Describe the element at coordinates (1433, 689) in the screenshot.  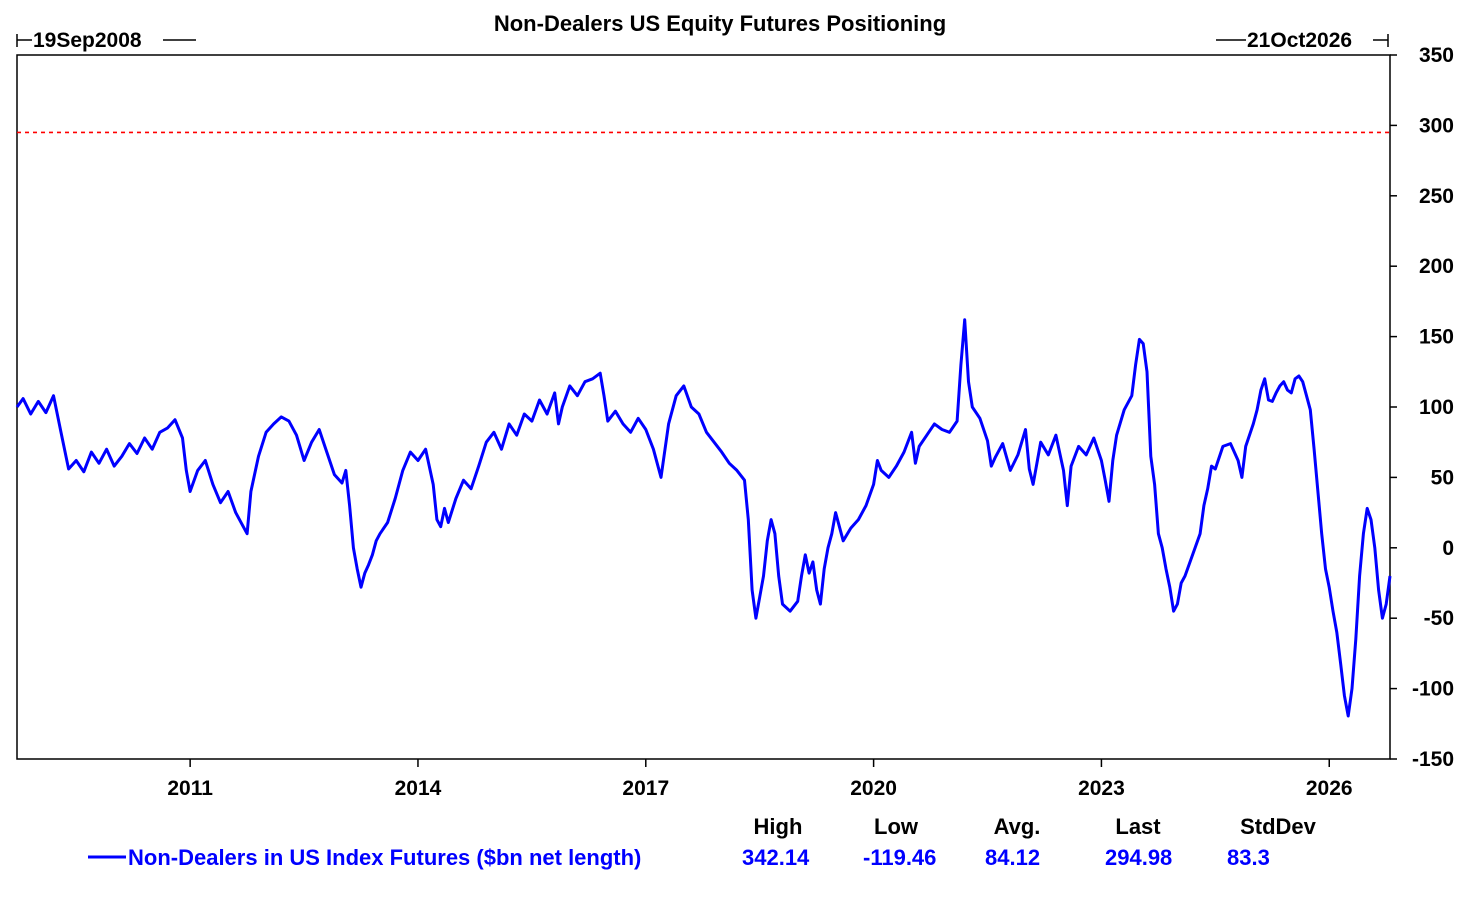
I see `y-tick-label: -100` at that location.